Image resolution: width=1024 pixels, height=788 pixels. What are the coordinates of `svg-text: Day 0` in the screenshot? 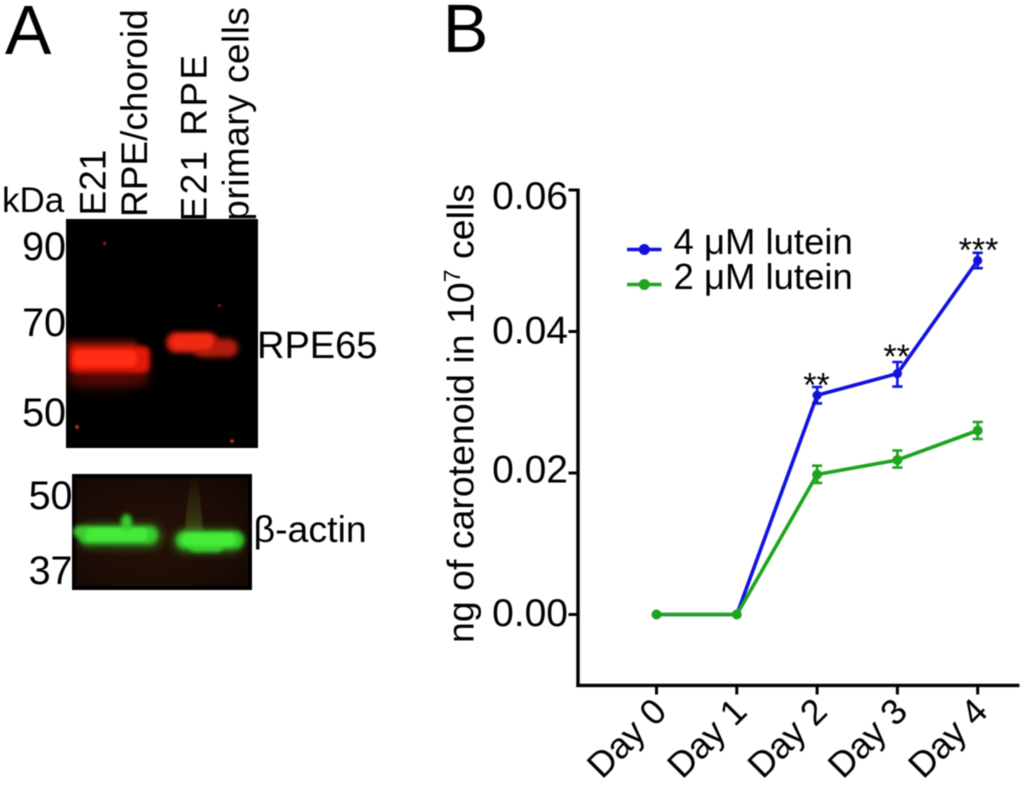 It's located at (626, 737).